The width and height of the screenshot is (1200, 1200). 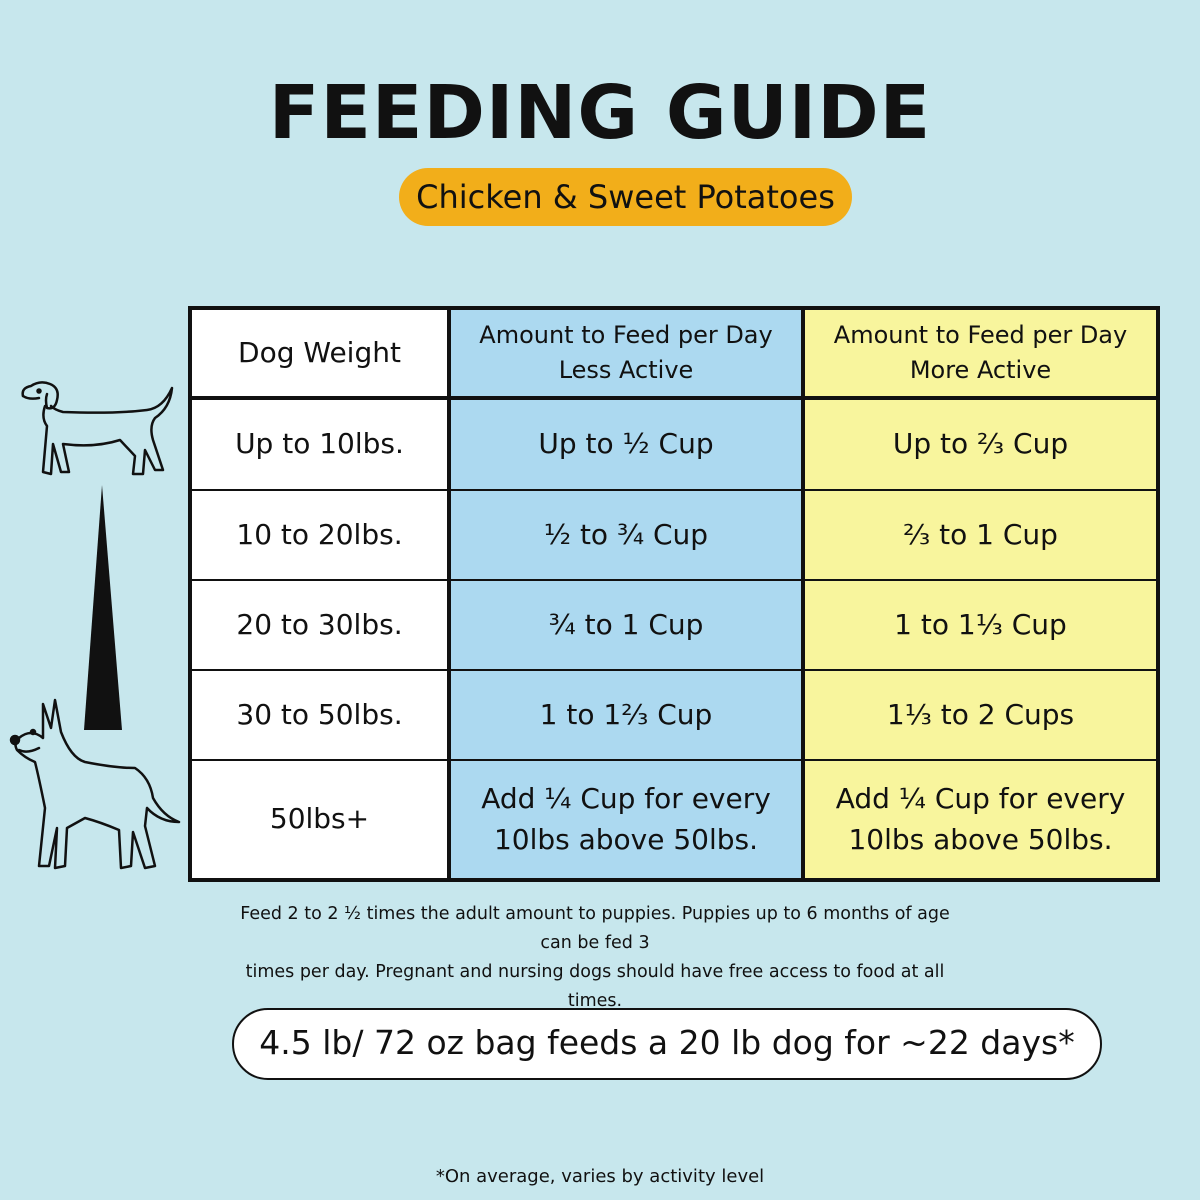 What do you see at coordinates (980, 839) in the screenshot?
I see `more-line2: 10lbs above 50lbs.` at bounding box center [980, 839].